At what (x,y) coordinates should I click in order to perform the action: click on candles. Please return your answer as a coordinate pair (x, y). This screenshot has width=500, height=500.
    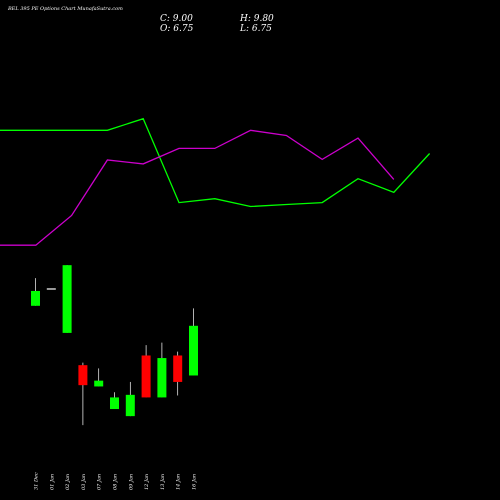
    Looking at the image, I should click on (114, 345).